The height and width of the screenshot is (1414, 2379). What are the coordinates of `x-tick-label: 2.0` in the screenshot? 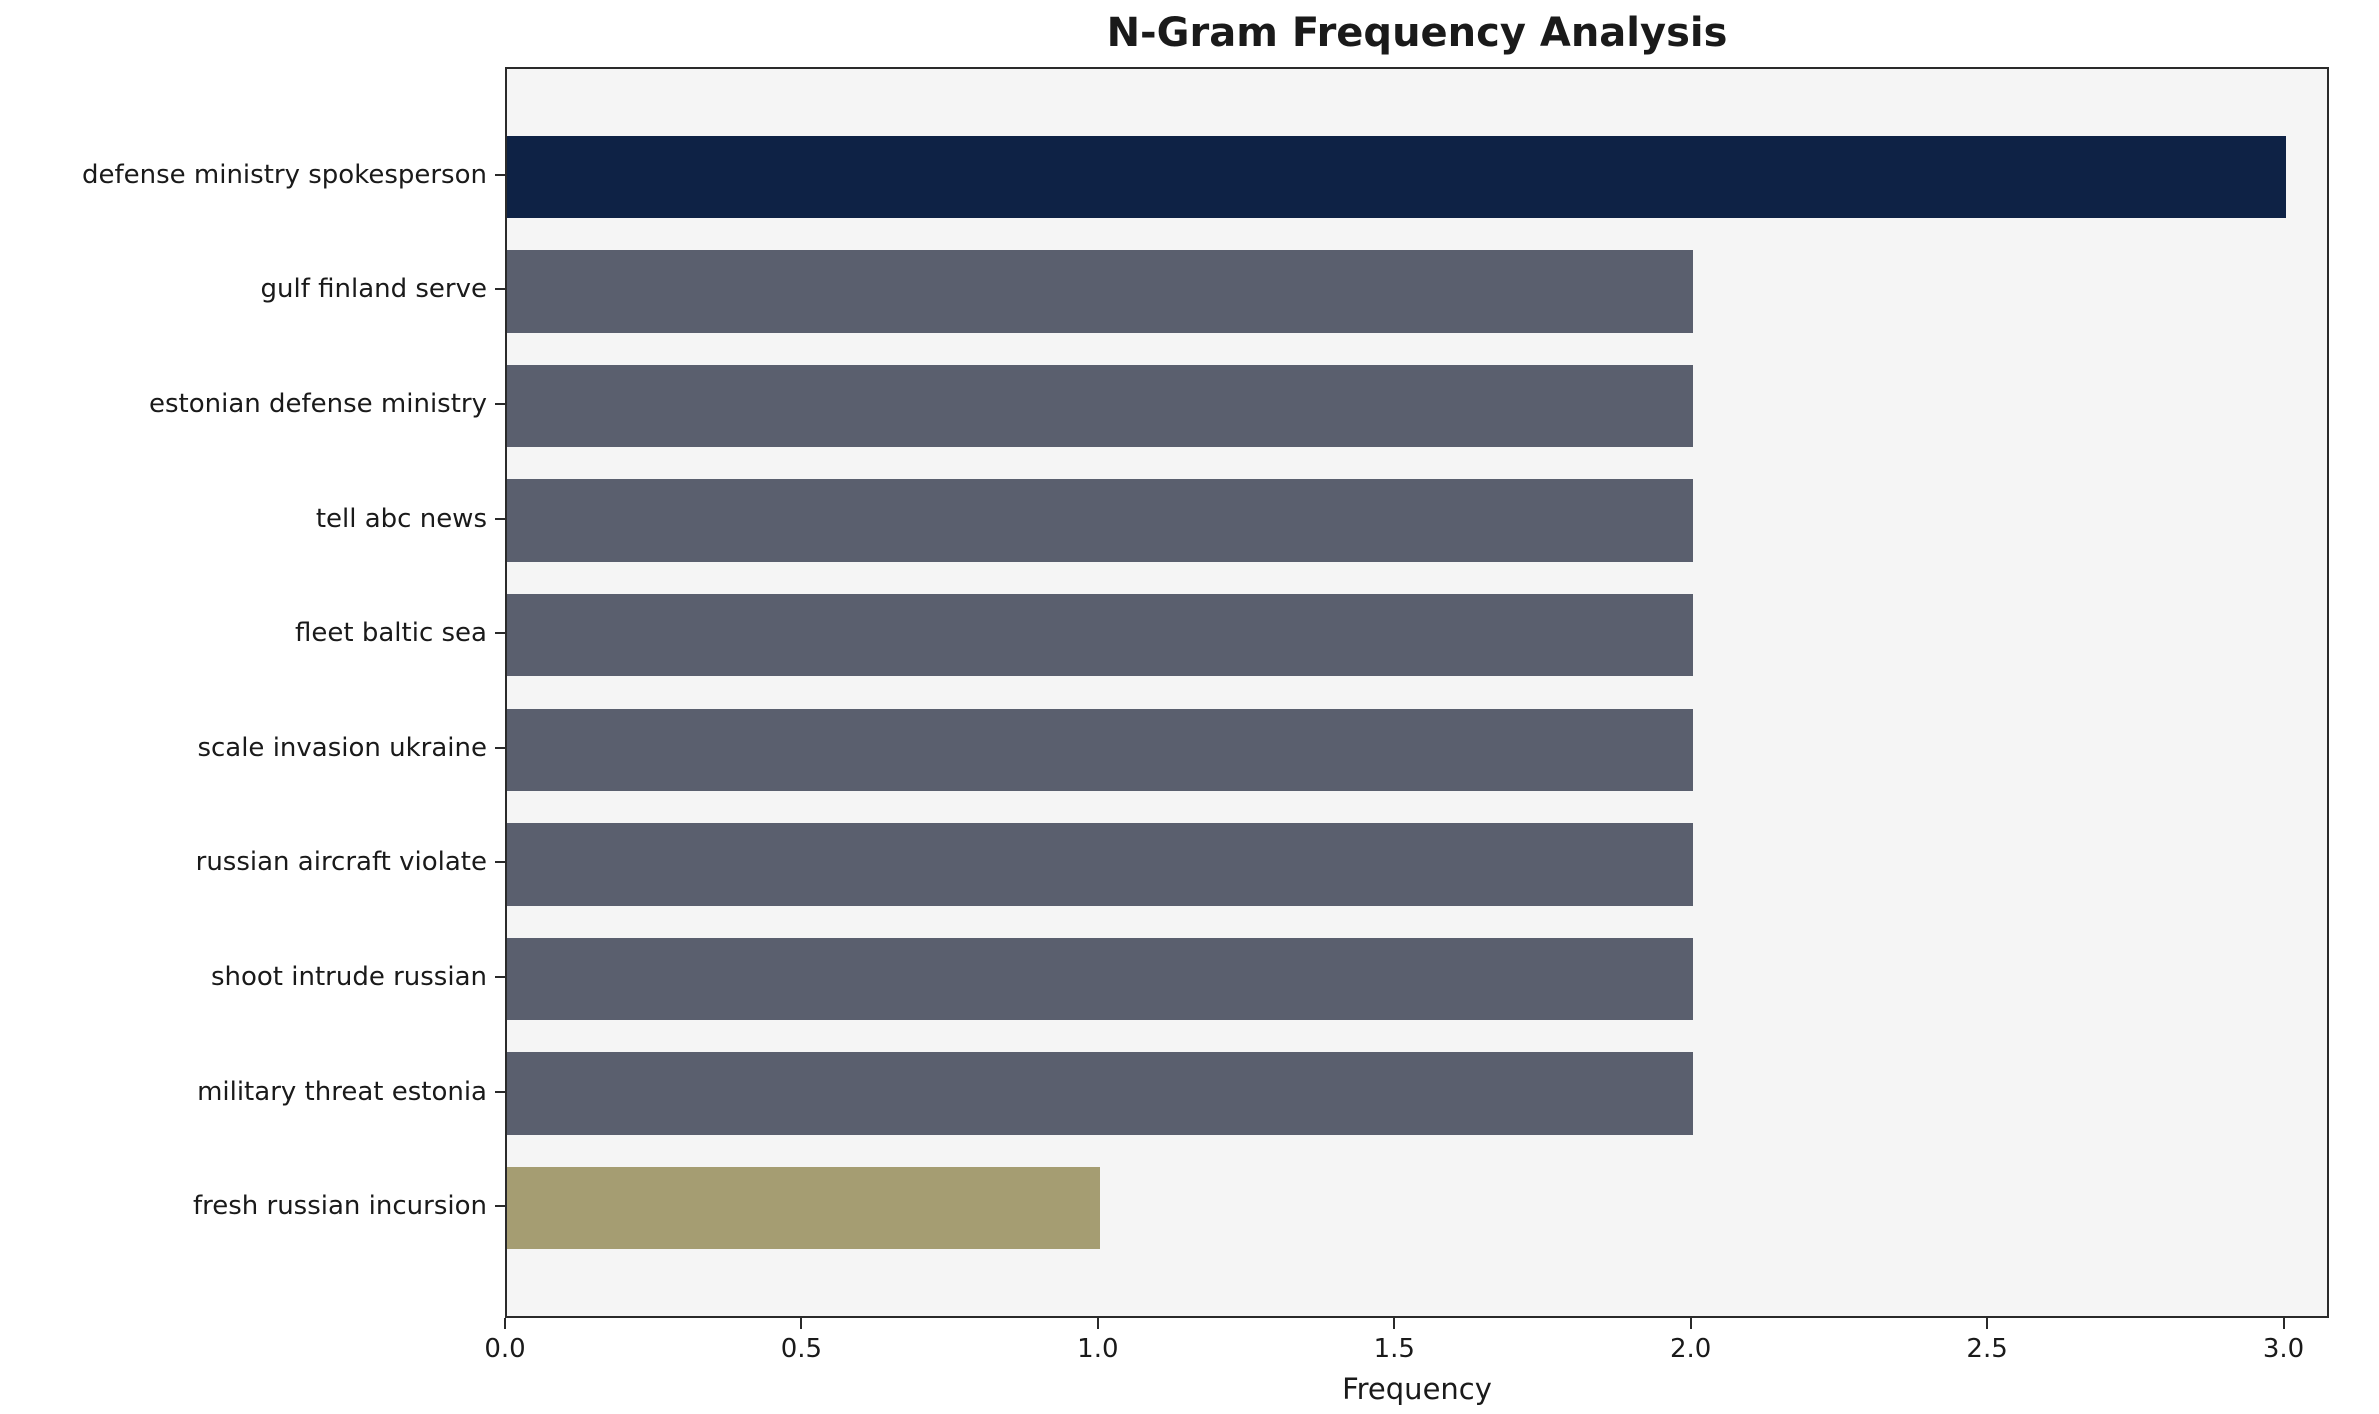 It's located at (1690, 1349).